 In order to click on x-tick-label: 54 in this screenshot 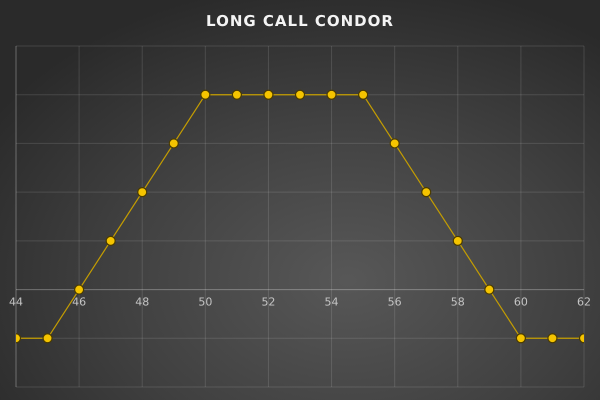, I will do `click(331, 302)`.